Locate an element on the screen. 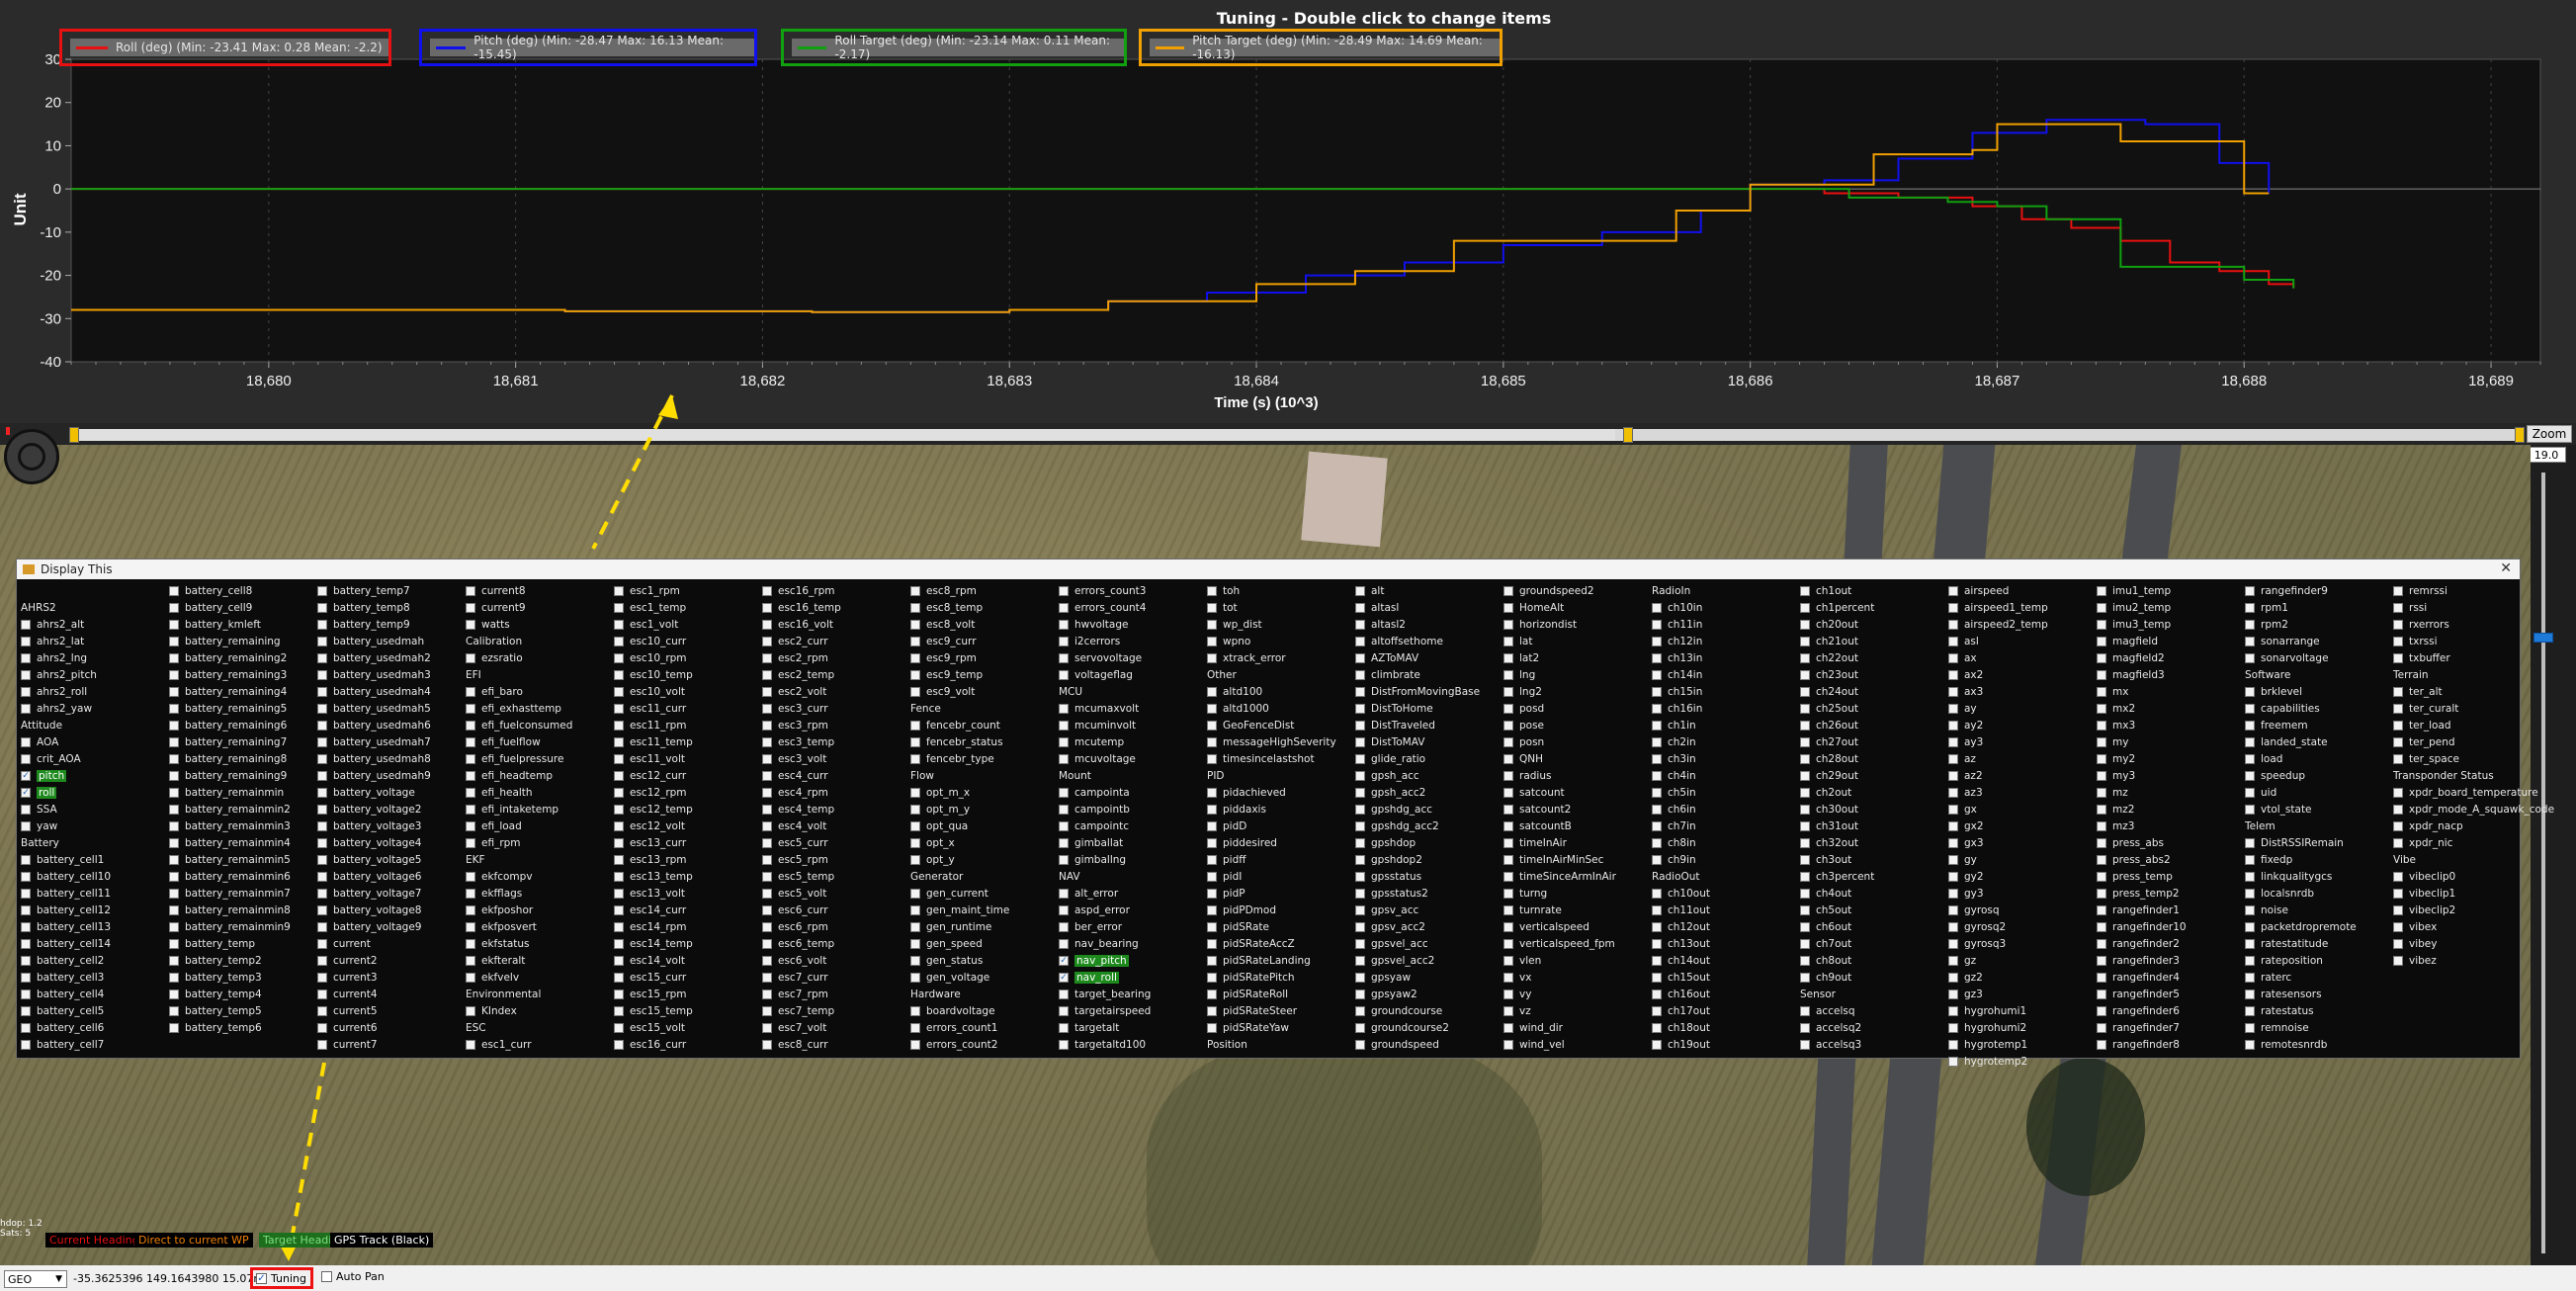  field-checkbox: esc10_volt is located at coordinates (649, 692).